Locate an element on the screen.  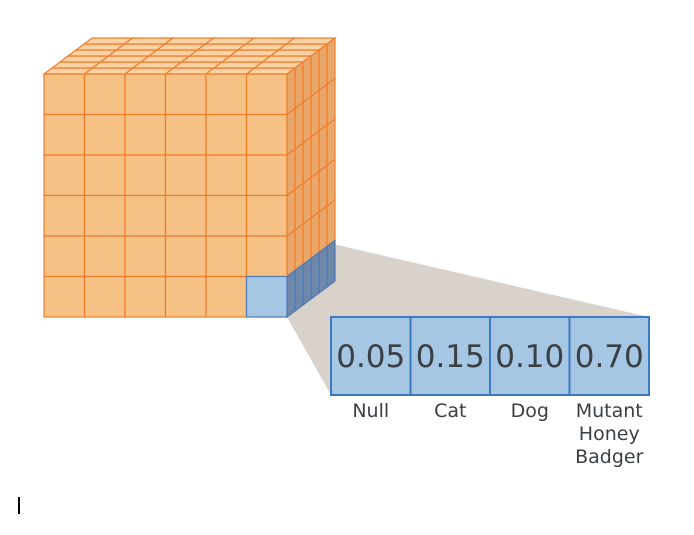
probability-value: 0.15 is located at coordinates (450, 357).